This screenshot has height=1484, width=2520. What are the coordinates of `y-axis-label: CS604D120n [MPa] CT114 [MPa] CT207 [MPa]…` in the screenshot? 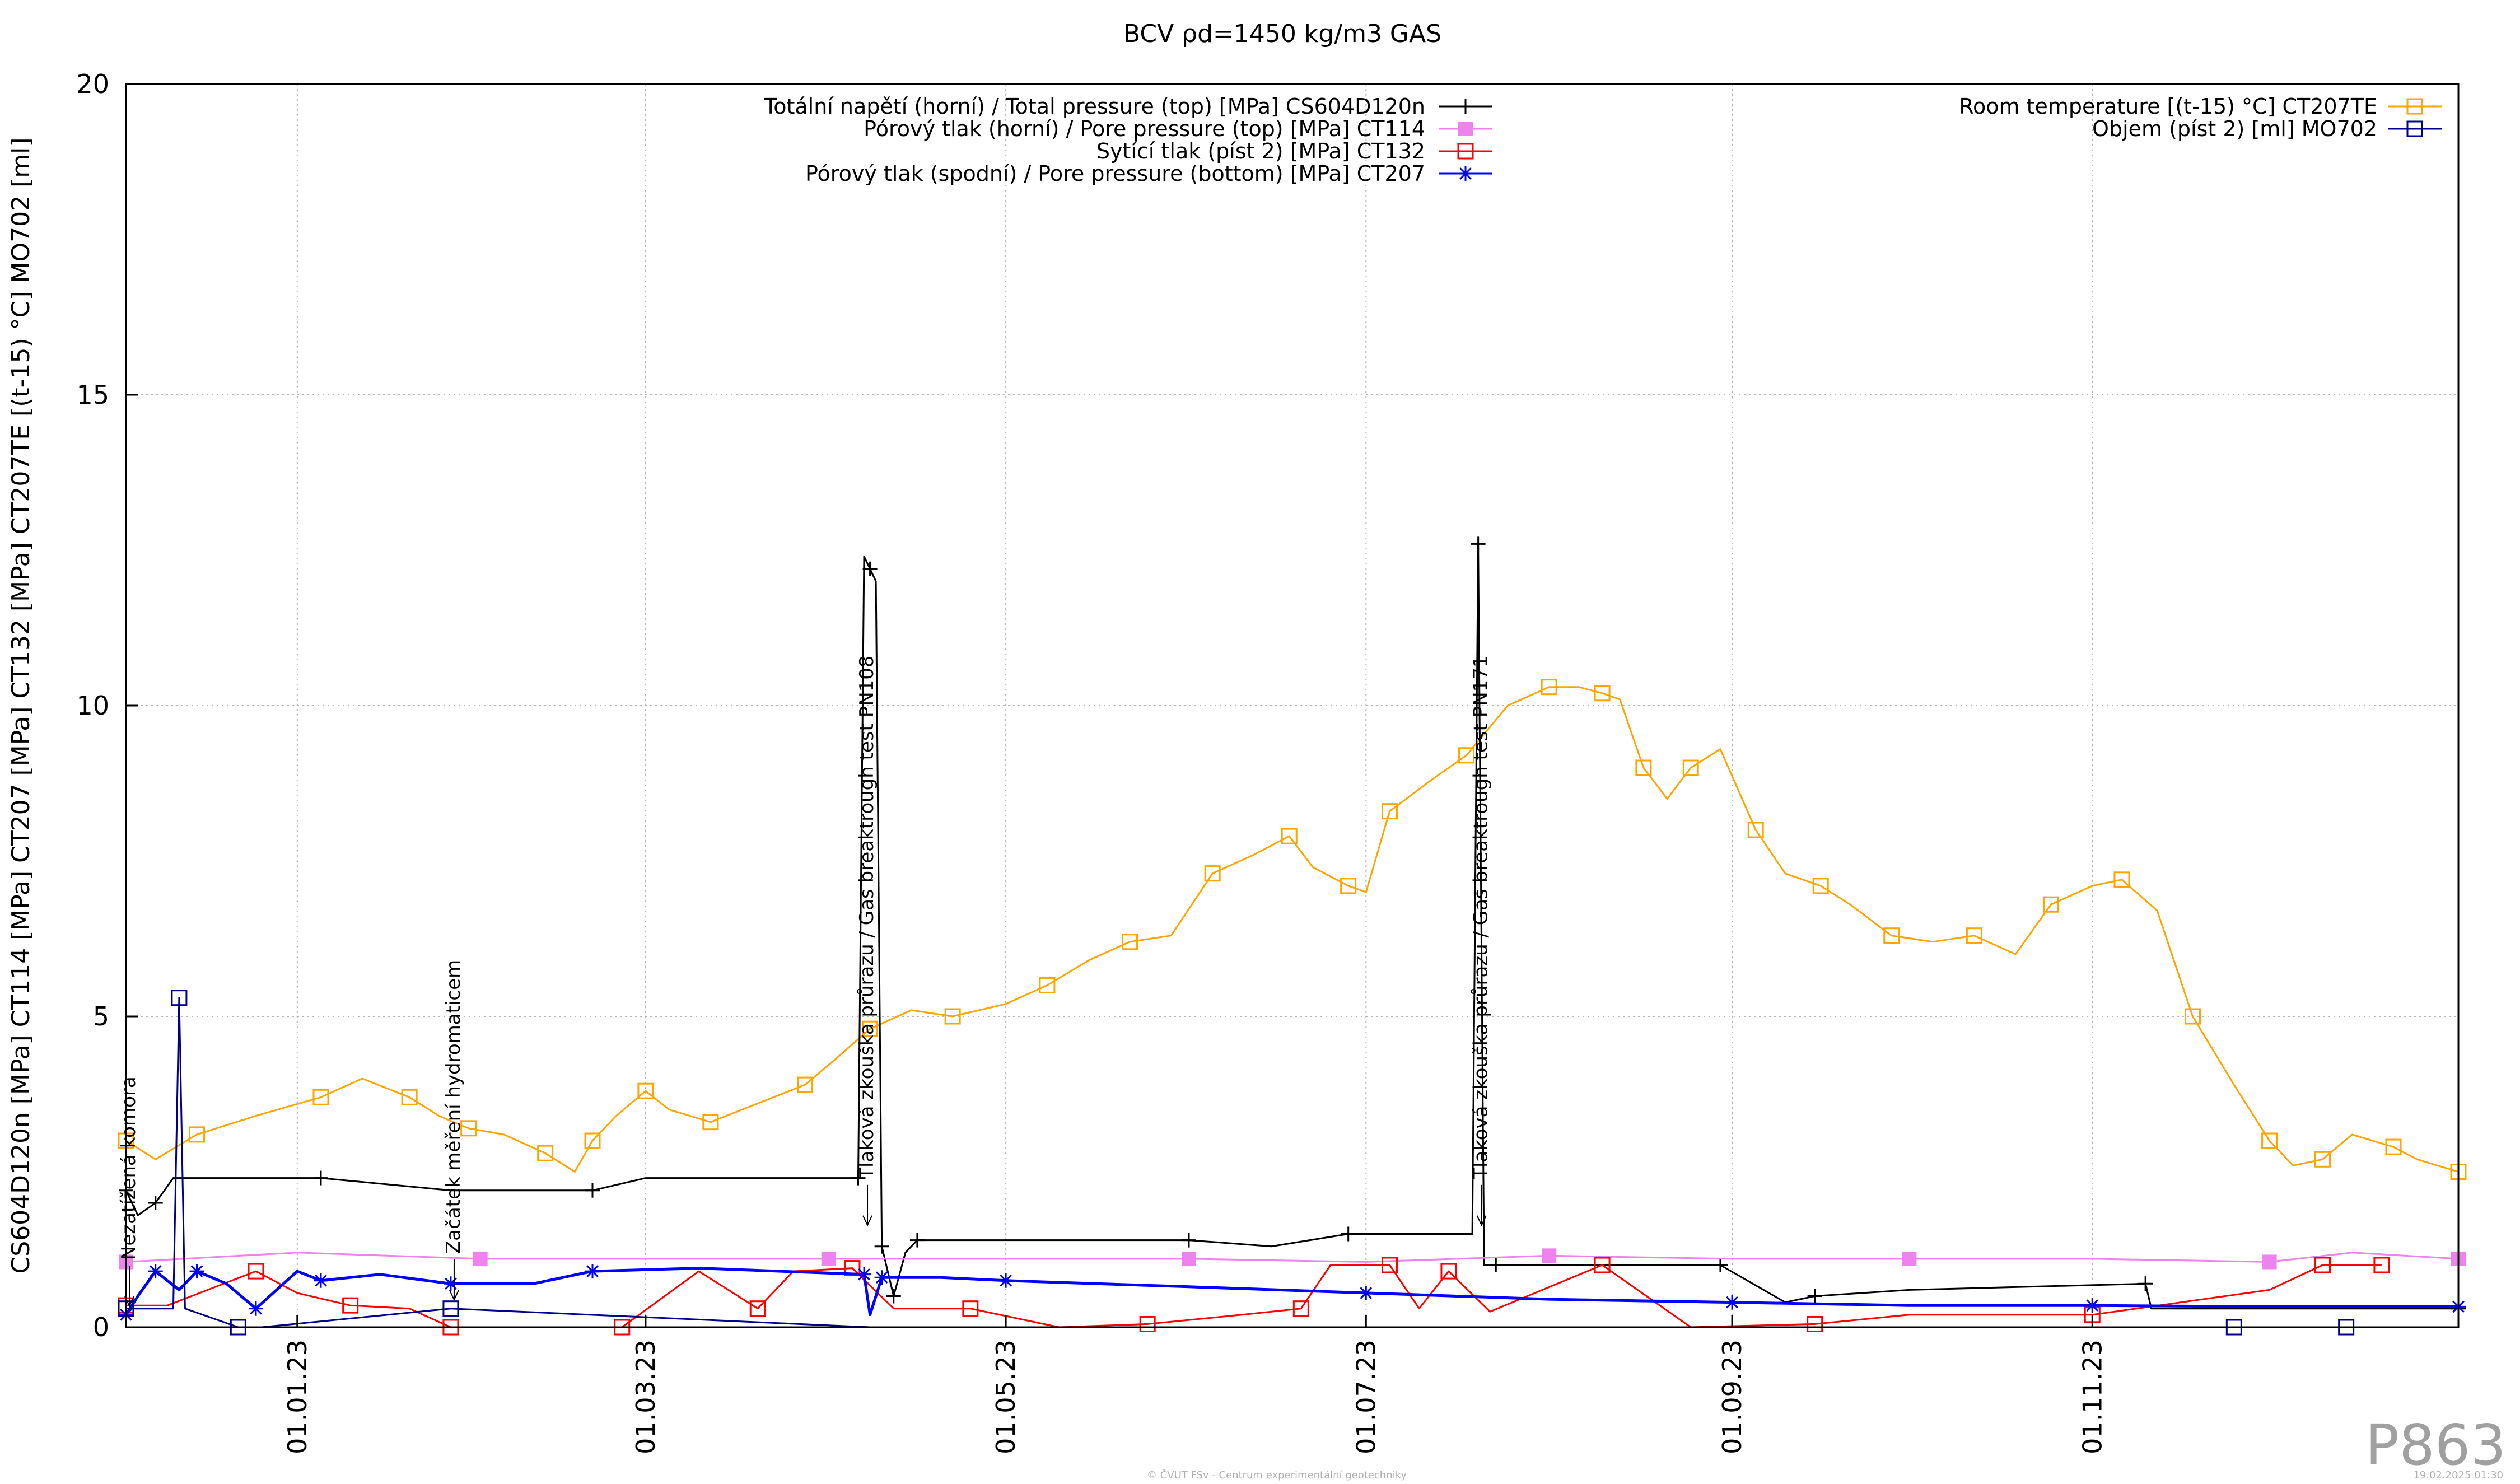 It's located at (21, 706).